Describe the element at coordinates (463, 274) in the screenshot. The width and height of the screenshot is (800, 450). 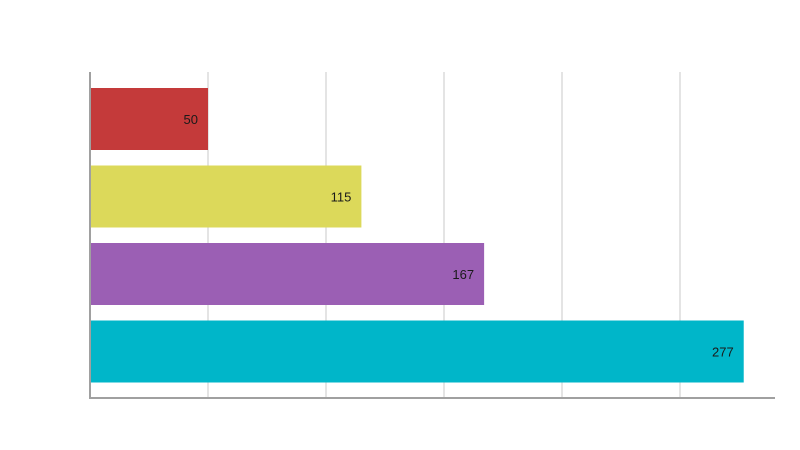
I see `data-label-3: 167` at that location.